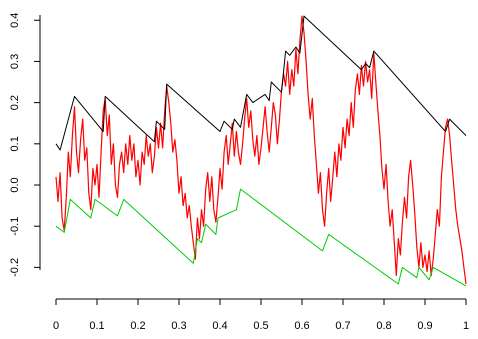 The width and height of the screenshot is (478, 339). Describe the element at coordinates (261, 315) in the screenshot. I see `x-ticks: 0 0.1 0.2 0.3 0.4 0.5 0.6 0.7 0.8 0.9 1` at that location.